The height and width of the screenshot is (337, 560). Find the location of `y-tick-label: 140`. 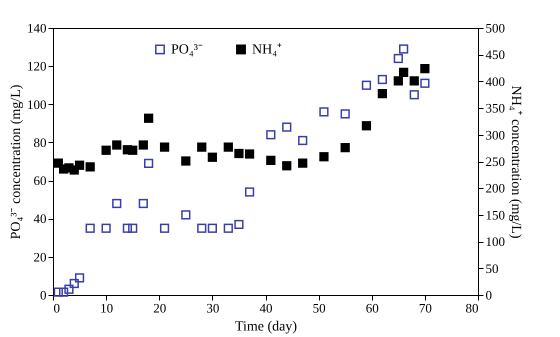

y-tick-label: 140 is located at coordinates (36, 28).